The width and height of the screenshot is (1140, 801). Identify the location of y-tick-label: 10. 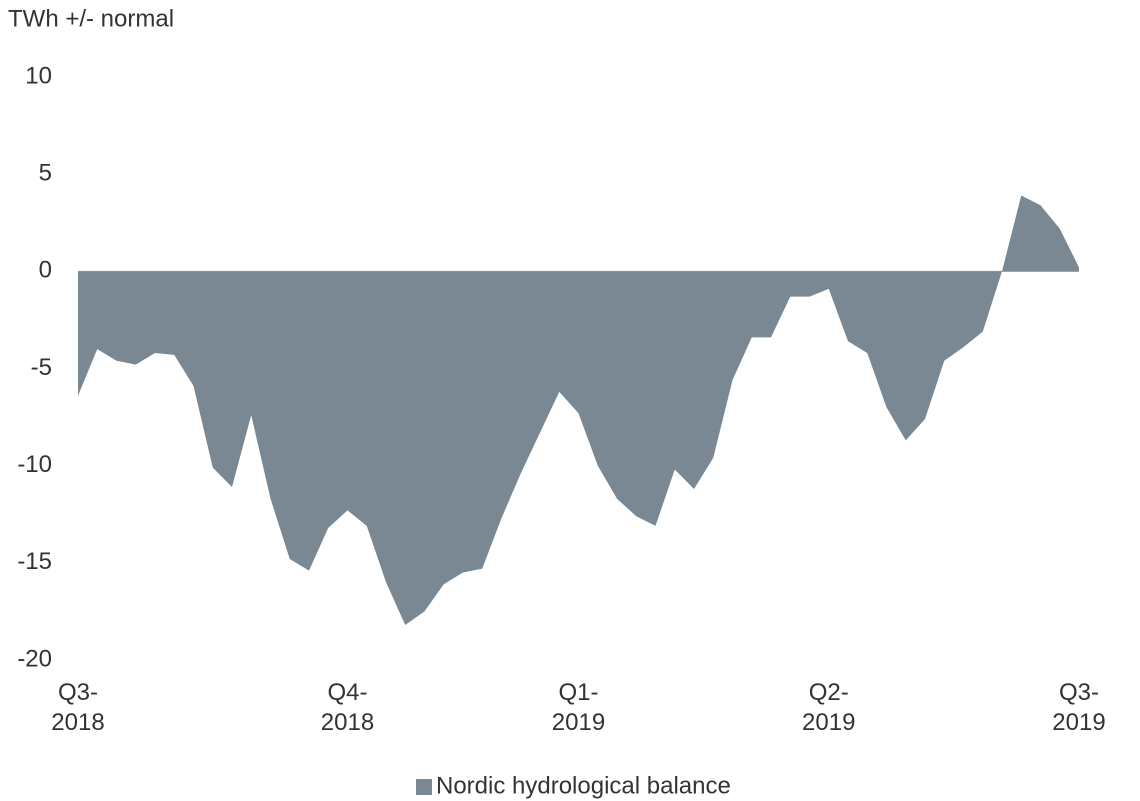
(38, 75).